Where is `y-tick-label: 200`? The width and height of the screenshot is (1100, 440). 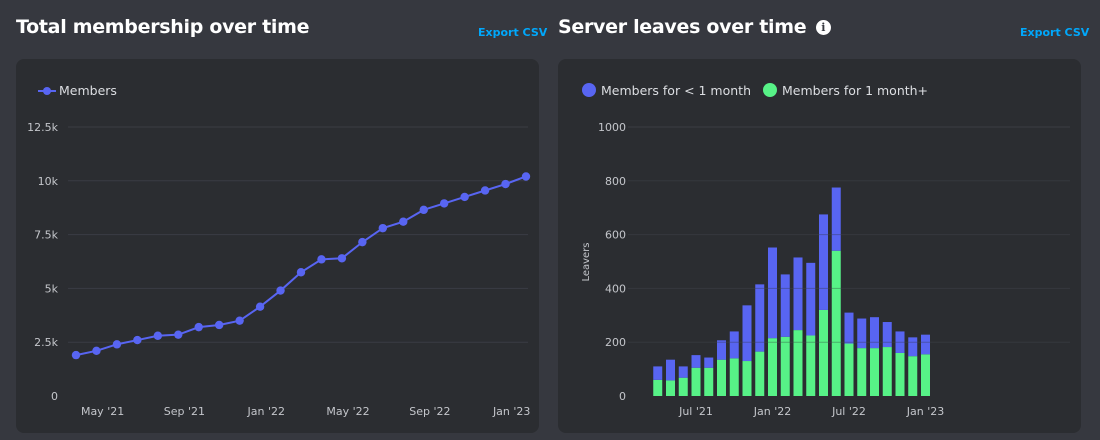 y-tick-label: 200 is located at coordinates (615, 342).